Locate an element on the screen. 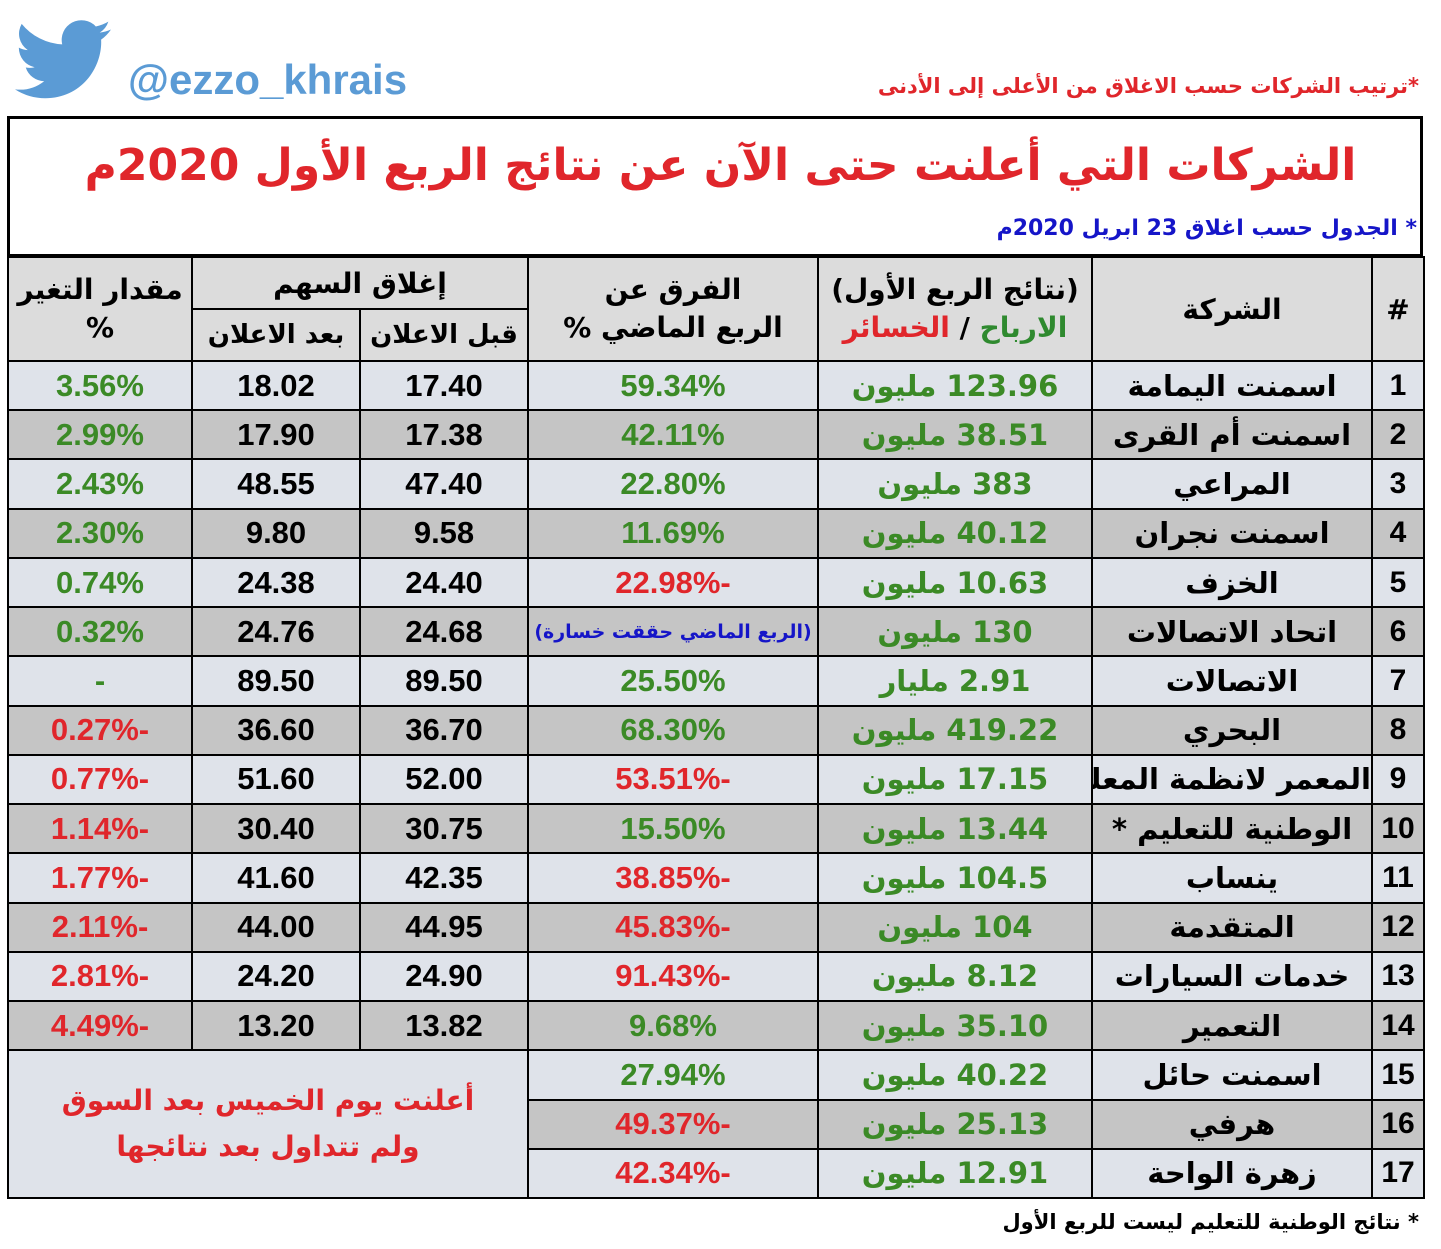  company-name: المعمر لانظمة المعلومات is located at coordinates (1232, 779).